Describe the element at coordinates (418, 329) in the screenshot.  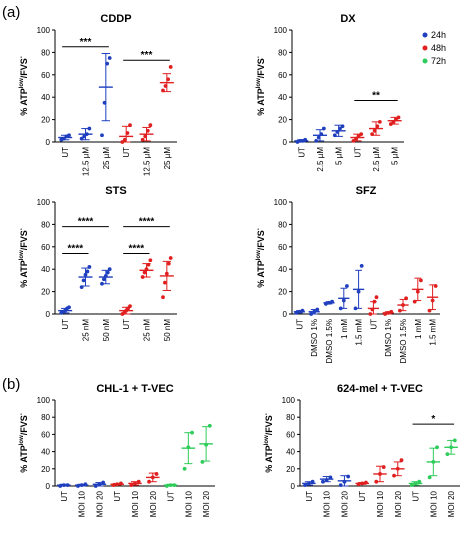
I see `x-tick-label: 1 mM` at that location.